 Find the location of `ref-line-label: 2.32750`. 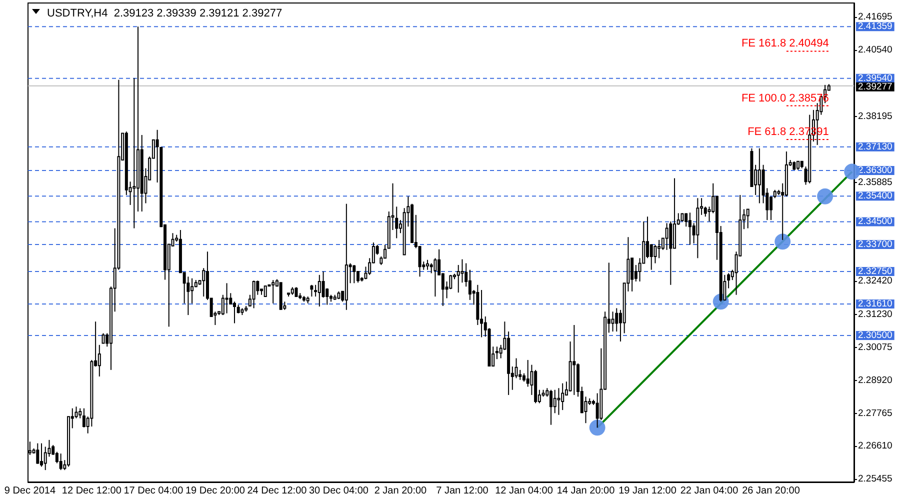

ref-line-label: 2.32750 is located at coordinates (875, 272).